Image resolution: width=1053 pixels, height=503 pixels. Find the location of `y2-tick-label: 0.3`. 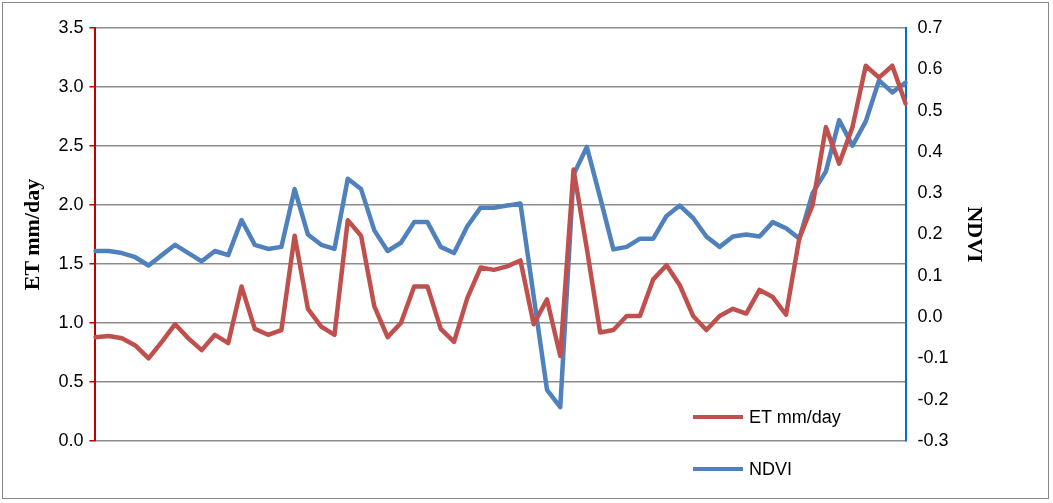

y2-tick-label: 0.3 is located at coordinates (930, 192).